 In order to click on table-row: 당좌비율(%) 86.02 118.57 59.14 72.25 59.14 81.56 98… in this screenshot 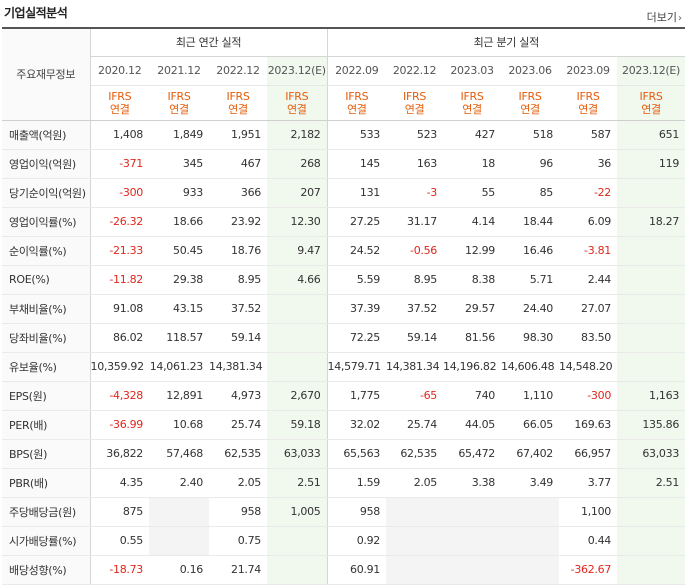, I will do `click(344, 338)`.